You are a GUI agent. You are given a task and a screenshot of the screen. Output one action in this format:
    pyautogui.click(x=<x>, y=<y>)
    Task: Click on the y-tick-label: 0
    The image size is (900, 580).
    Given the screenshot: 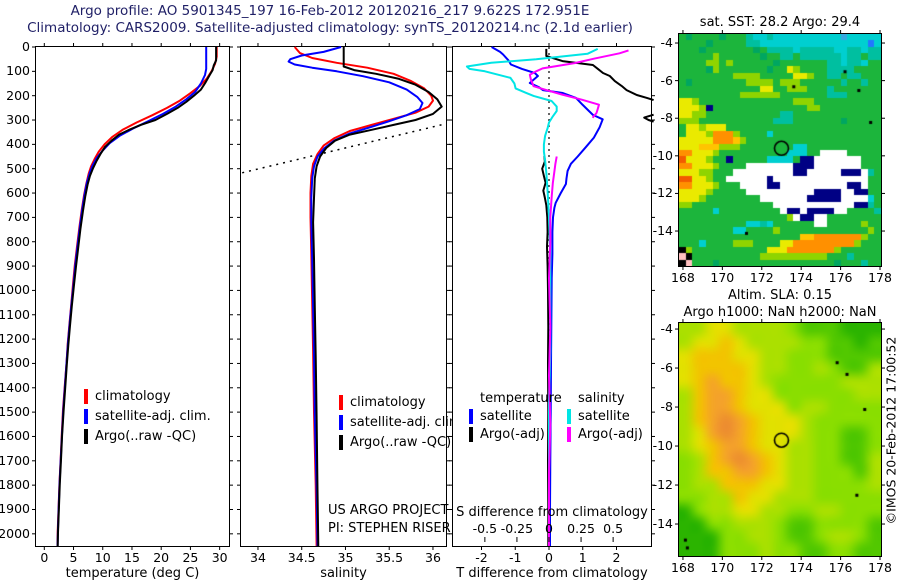 What is the action you would take?
    pyautogui.click(x=26, y=46)
    